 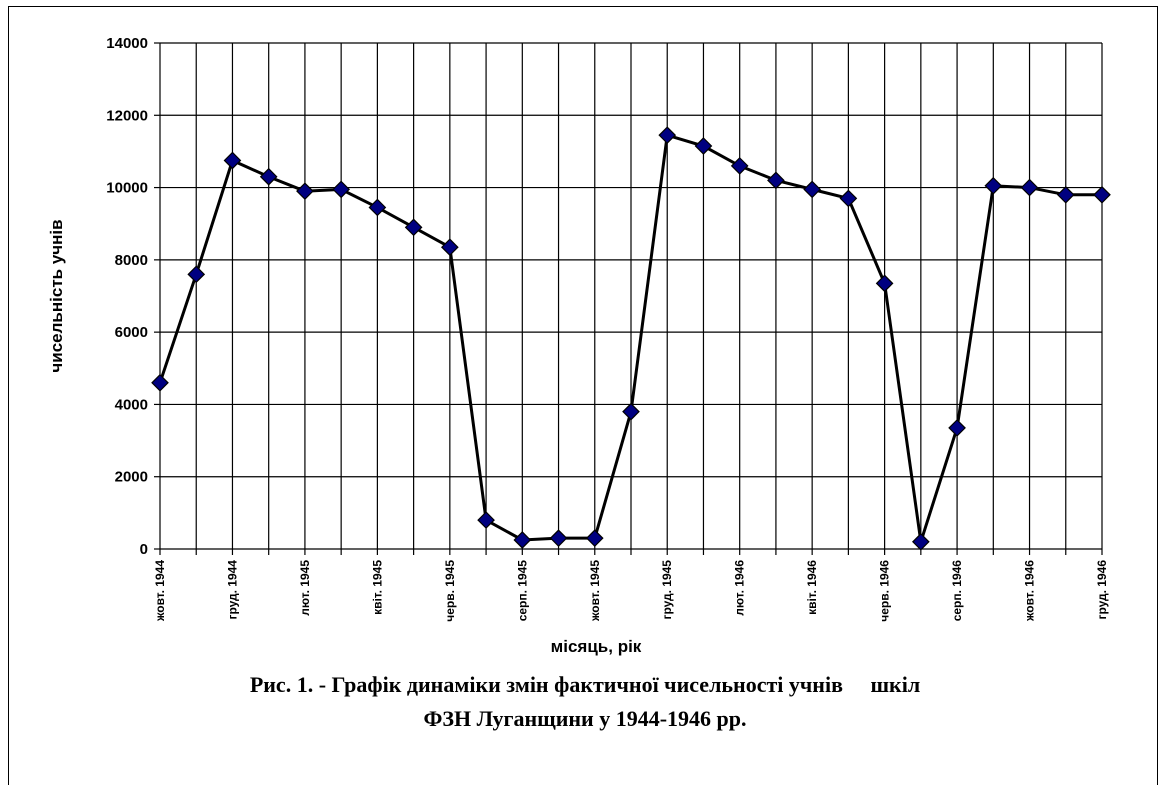 What do you see at coordinates (131, 477) in the screenshot?
I see `y-tick-label: 2000` at bounding box center [131, 477].